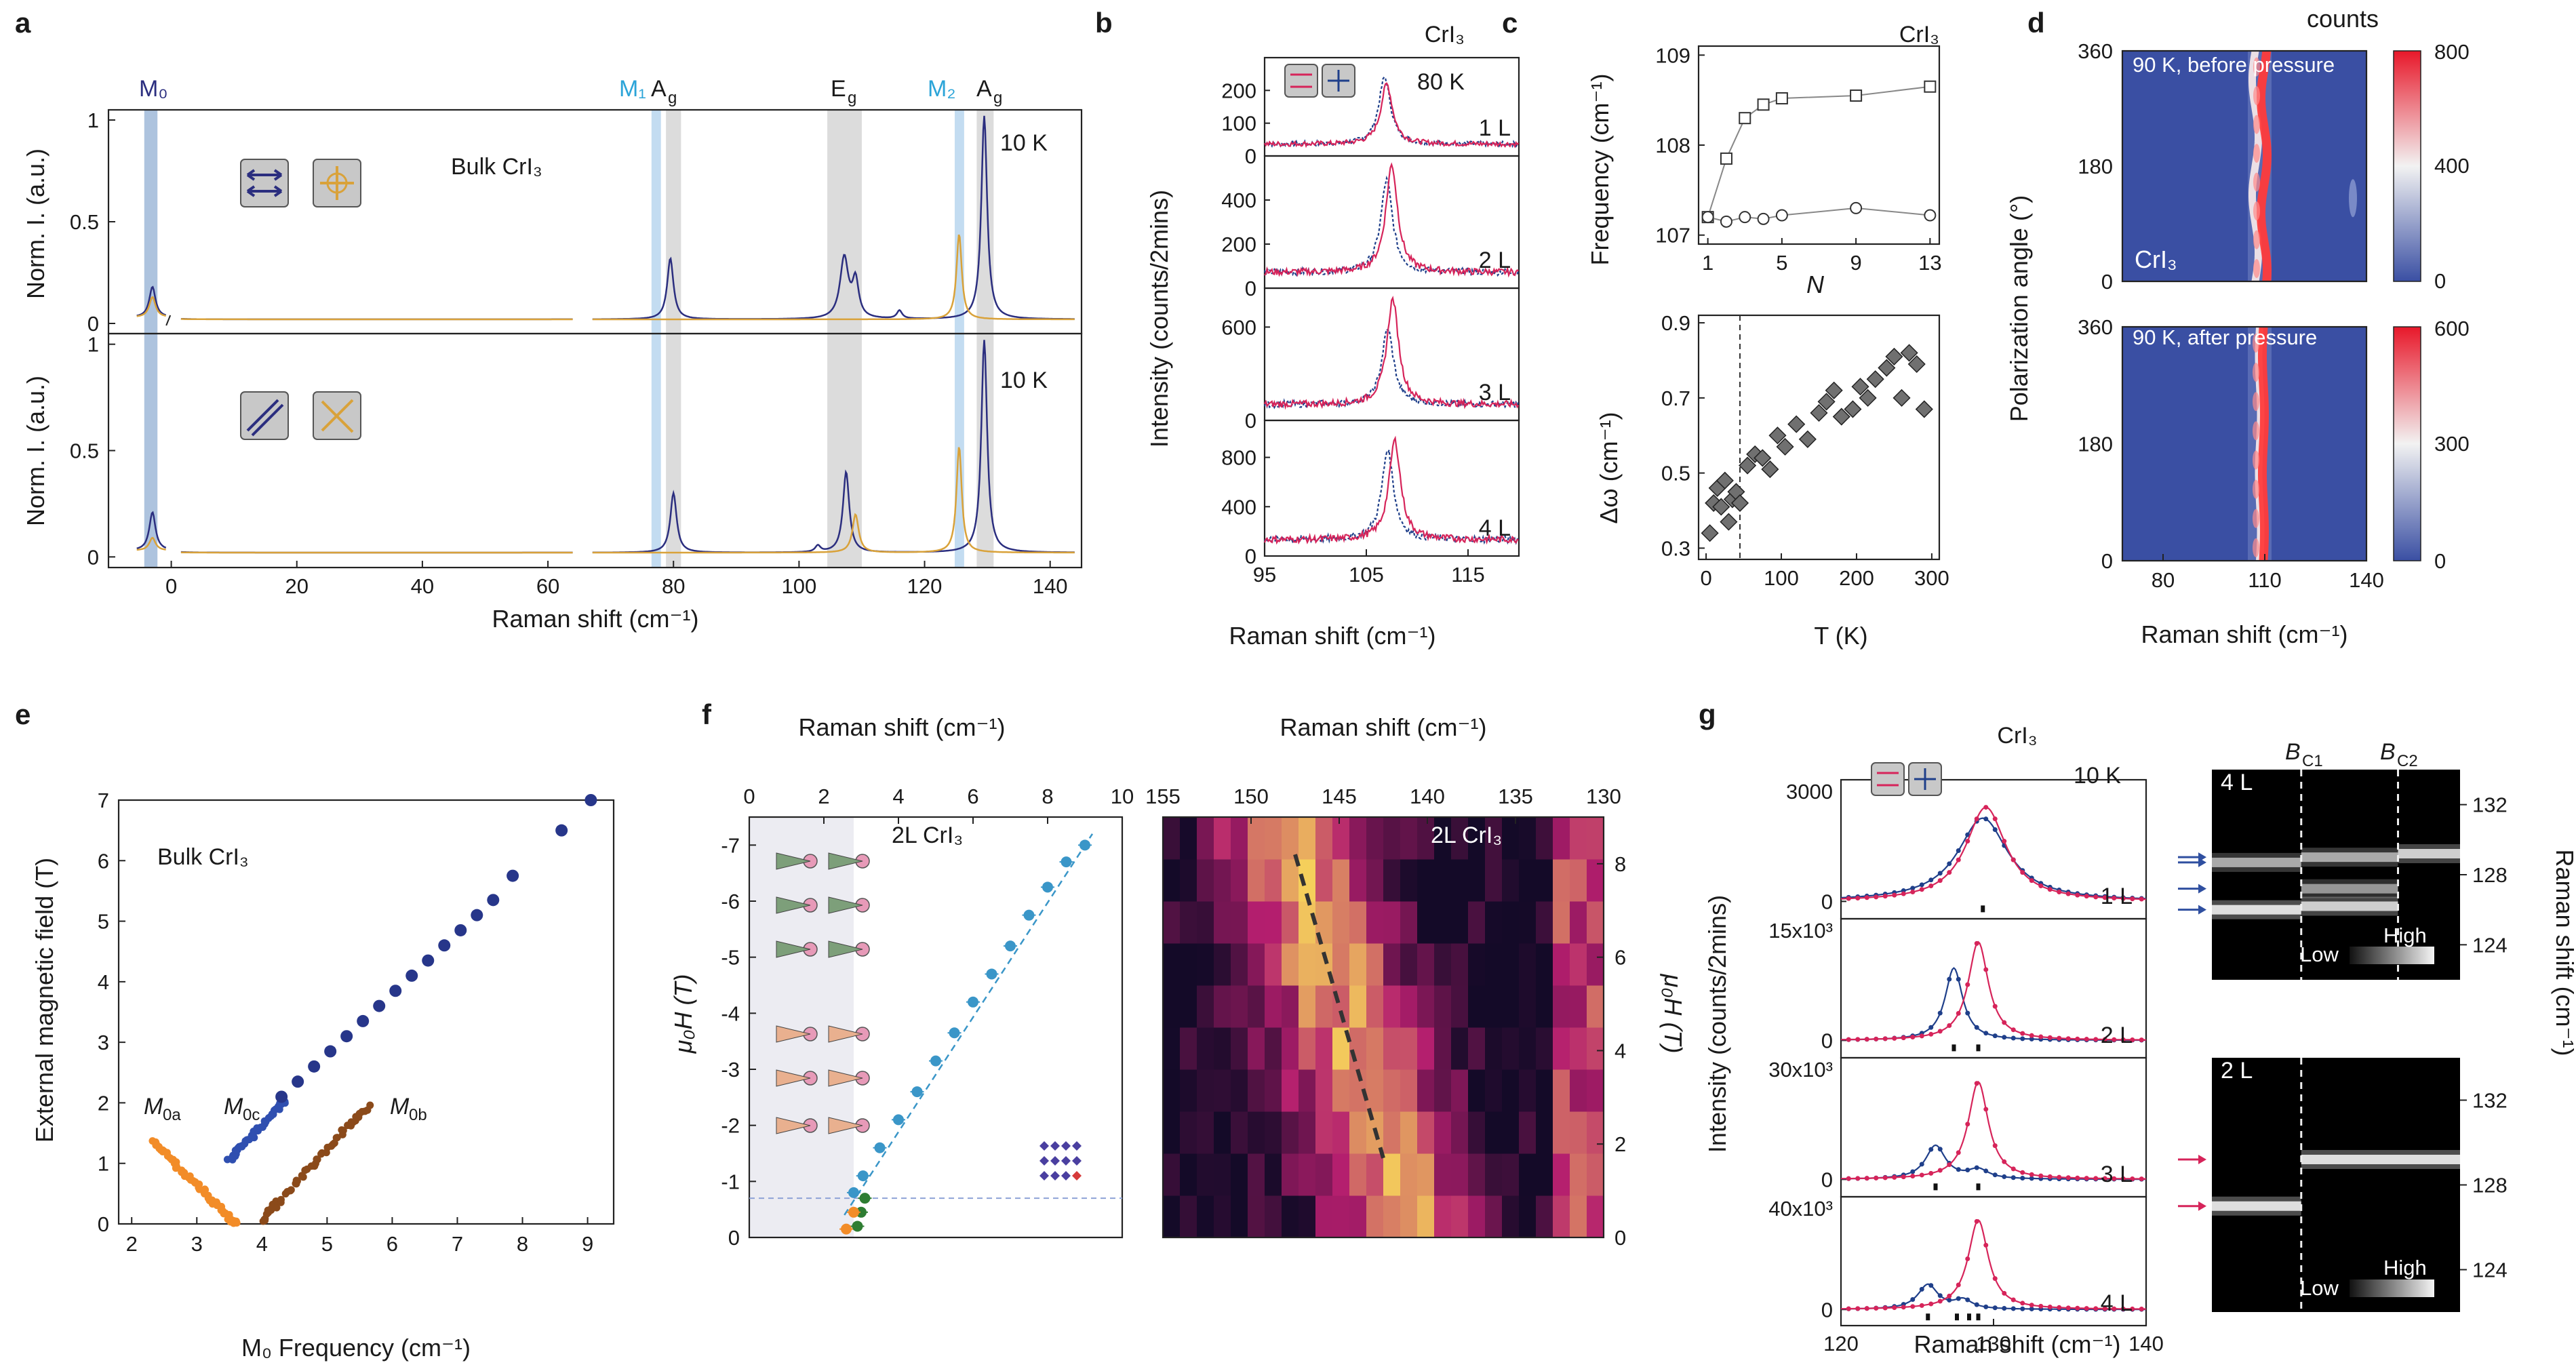 This screenshot has width=2576, height=1369. Describe the element at coordinates (1238, 245) in the screenshot. I see `y-tick-label: 200` at that location.